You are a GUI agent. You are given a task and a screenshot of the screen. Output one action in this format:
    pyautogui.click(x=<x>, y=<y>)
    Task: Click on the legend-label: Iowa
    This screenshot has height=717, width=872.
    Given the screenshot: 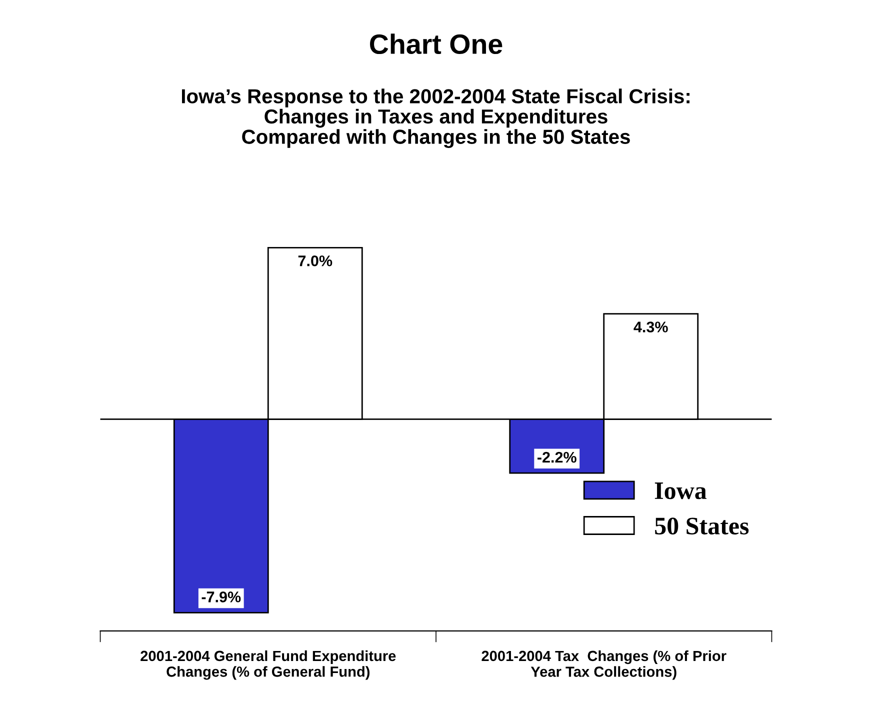 What is the action you would take?
    pyautogui.click(x=680, y=491)
    